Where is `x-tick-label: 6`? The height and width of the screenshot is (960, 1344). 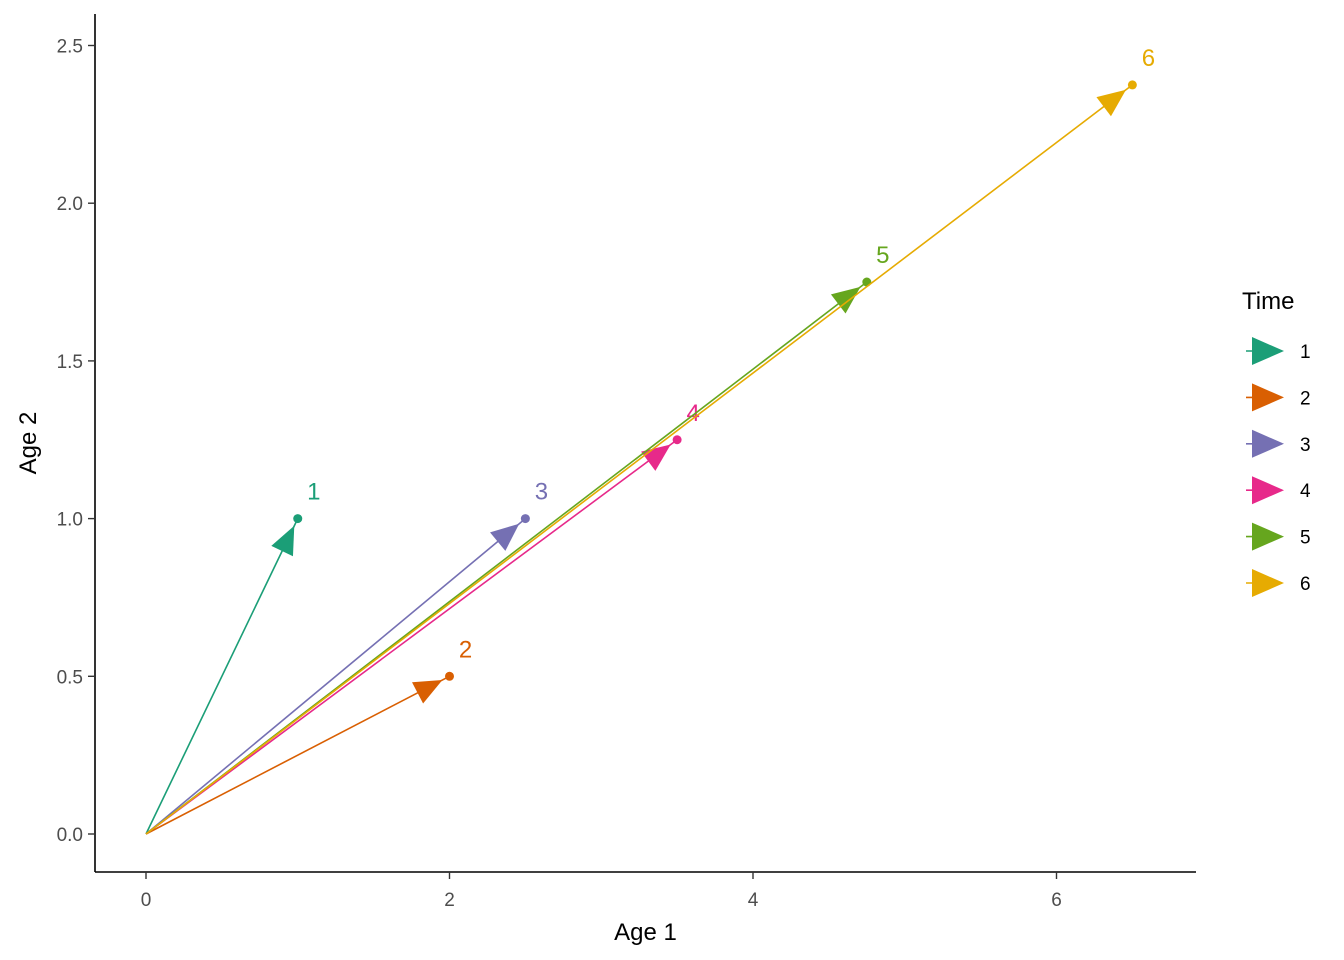 x-tick-label: 6 is located at coordinates (1056, 900).